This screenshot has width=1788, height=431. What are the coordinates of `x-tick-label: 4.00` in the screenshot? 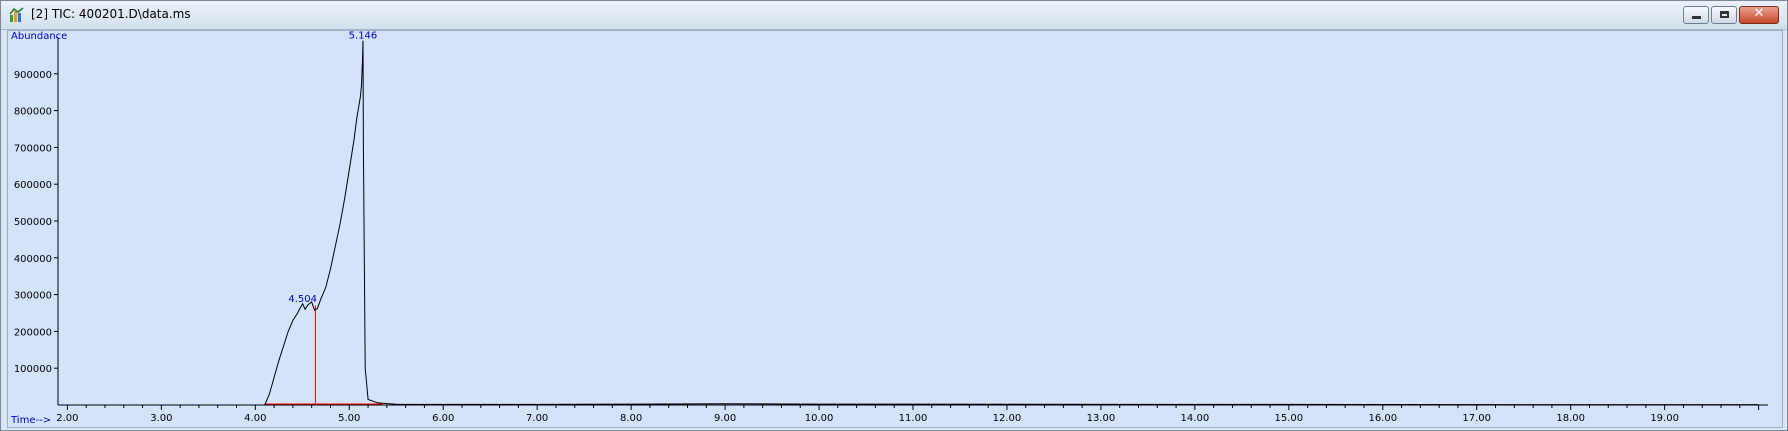 It's located at (255, 418).